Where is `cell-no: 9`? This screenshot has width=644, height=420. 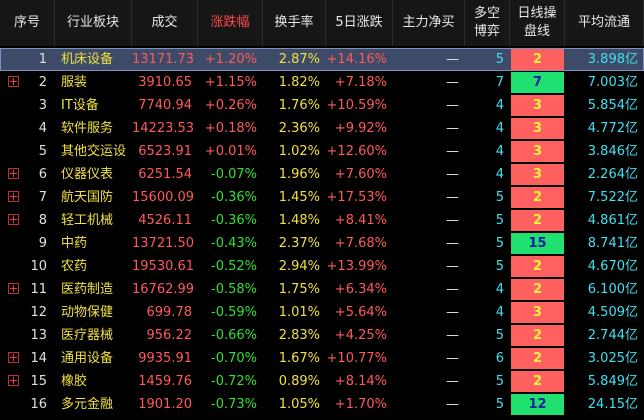
cell-no: 9 is located at coordinates (42, 243).